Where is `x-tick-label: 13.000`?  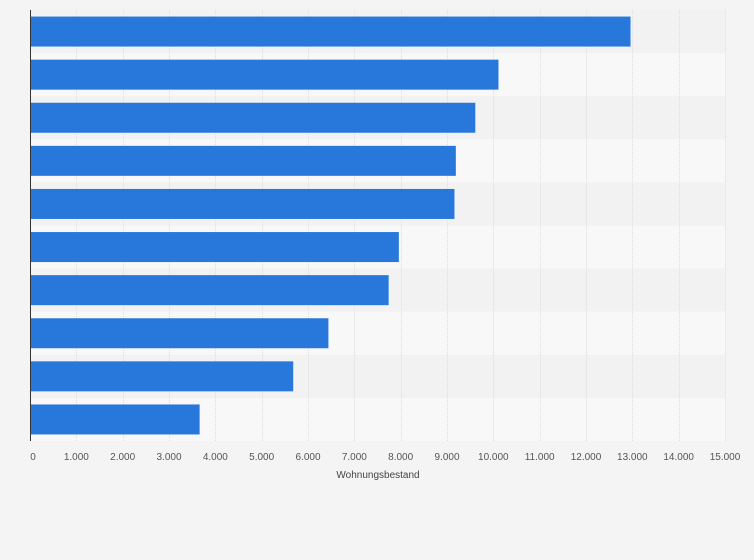
x-tick-label: 13.000 is located at coordinates (632, 457).